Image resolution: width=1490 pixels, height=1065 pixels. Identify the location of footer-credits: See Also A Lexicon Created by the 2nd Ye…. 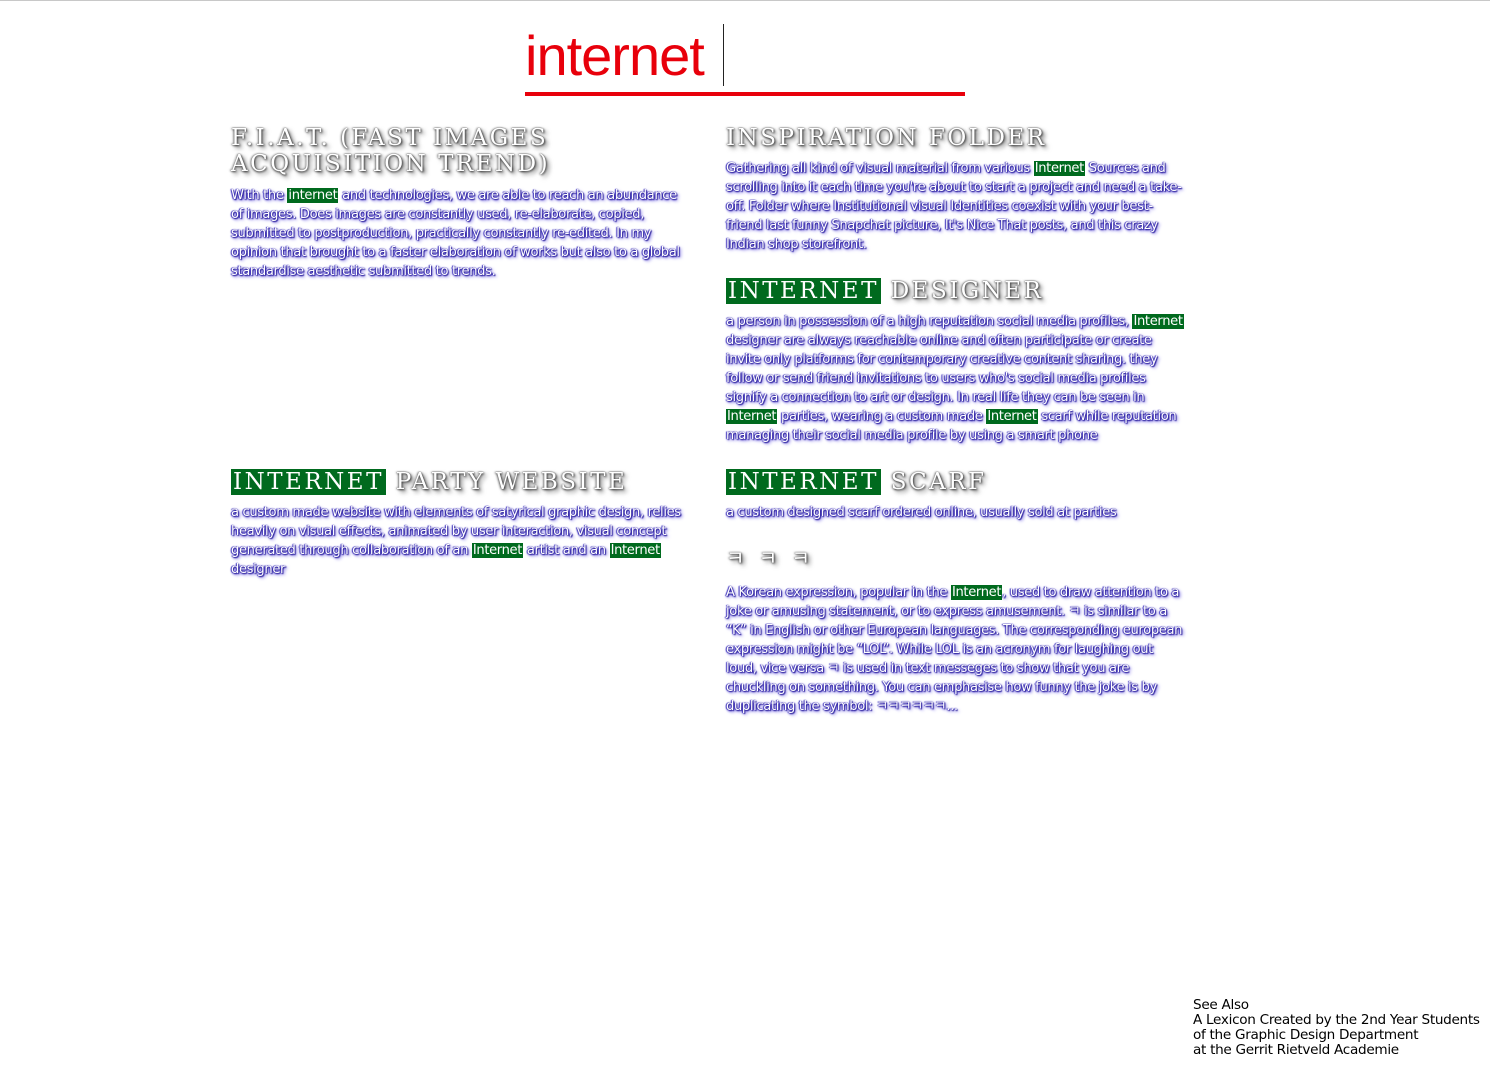
(1341, 1028).